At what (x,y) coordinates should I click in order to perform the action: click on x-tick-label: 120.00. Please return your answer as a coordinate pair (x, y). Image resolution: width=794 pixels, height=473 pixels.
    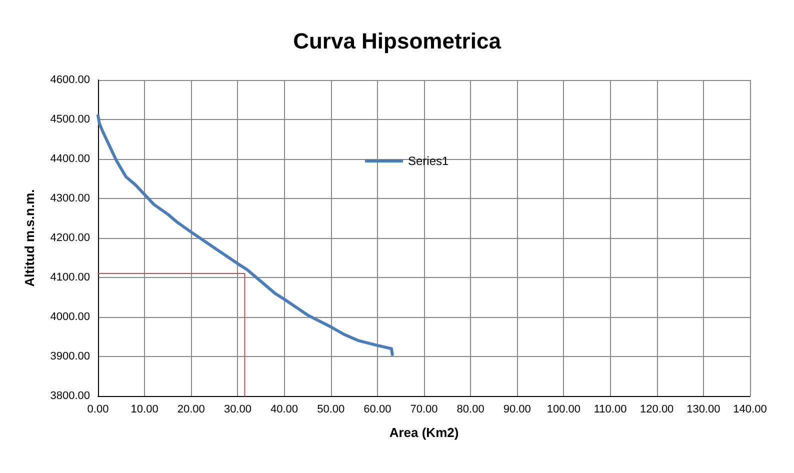
    Looking at the image, I should click on (657, 410).